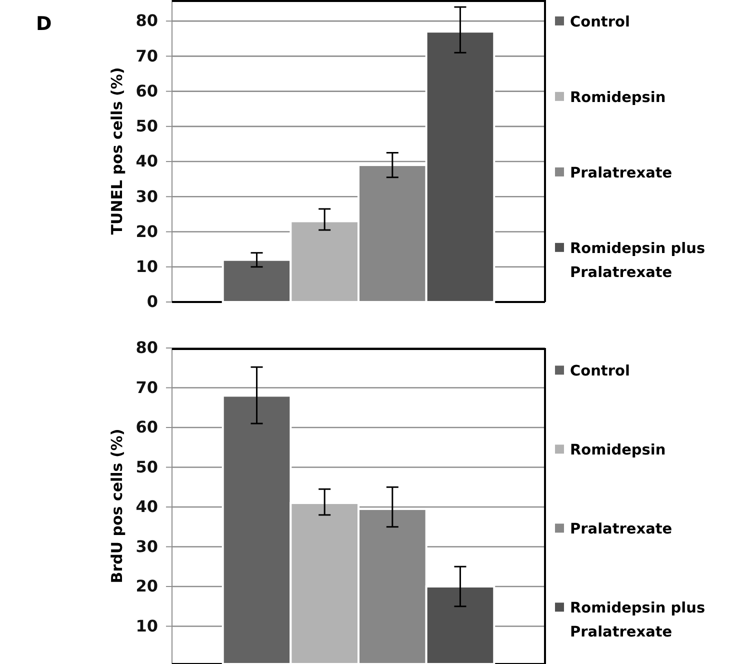 The image size is (729, 664). I want to click on y-tick-label: 0, so click(152, 302).